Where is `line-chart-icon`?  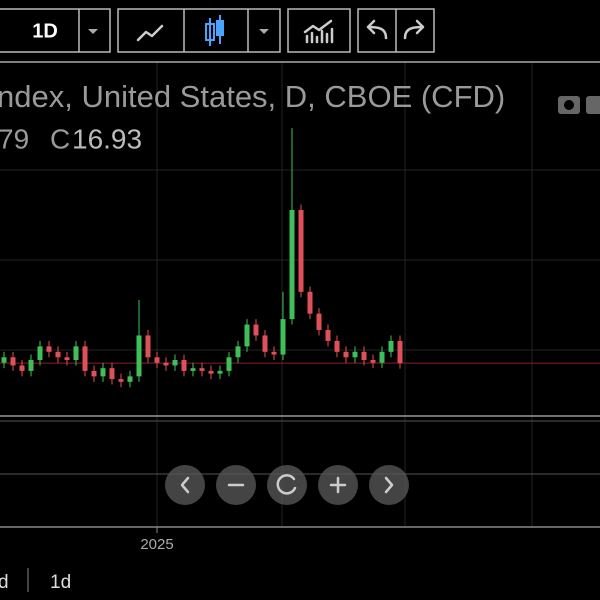
line-chart-icon is located at coordinates (150, 33).